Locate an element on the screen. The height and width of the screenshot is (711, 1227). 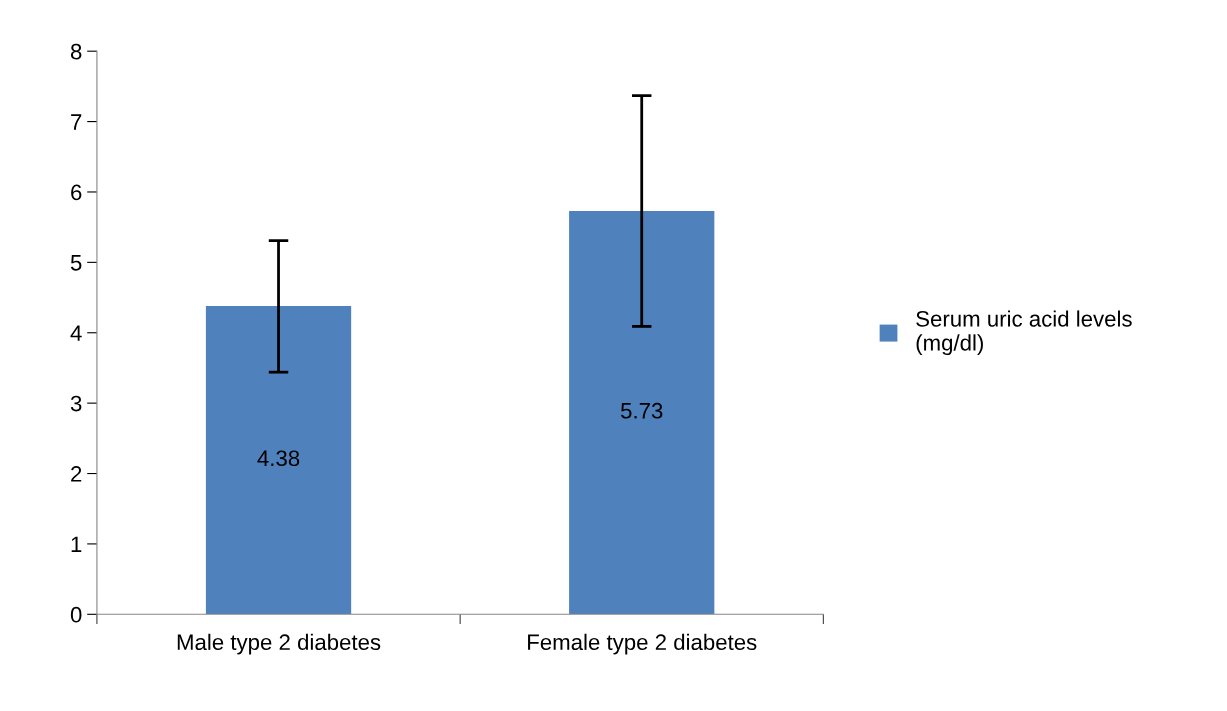
y-tick-label: 5 is located at coordinates (76, 263).